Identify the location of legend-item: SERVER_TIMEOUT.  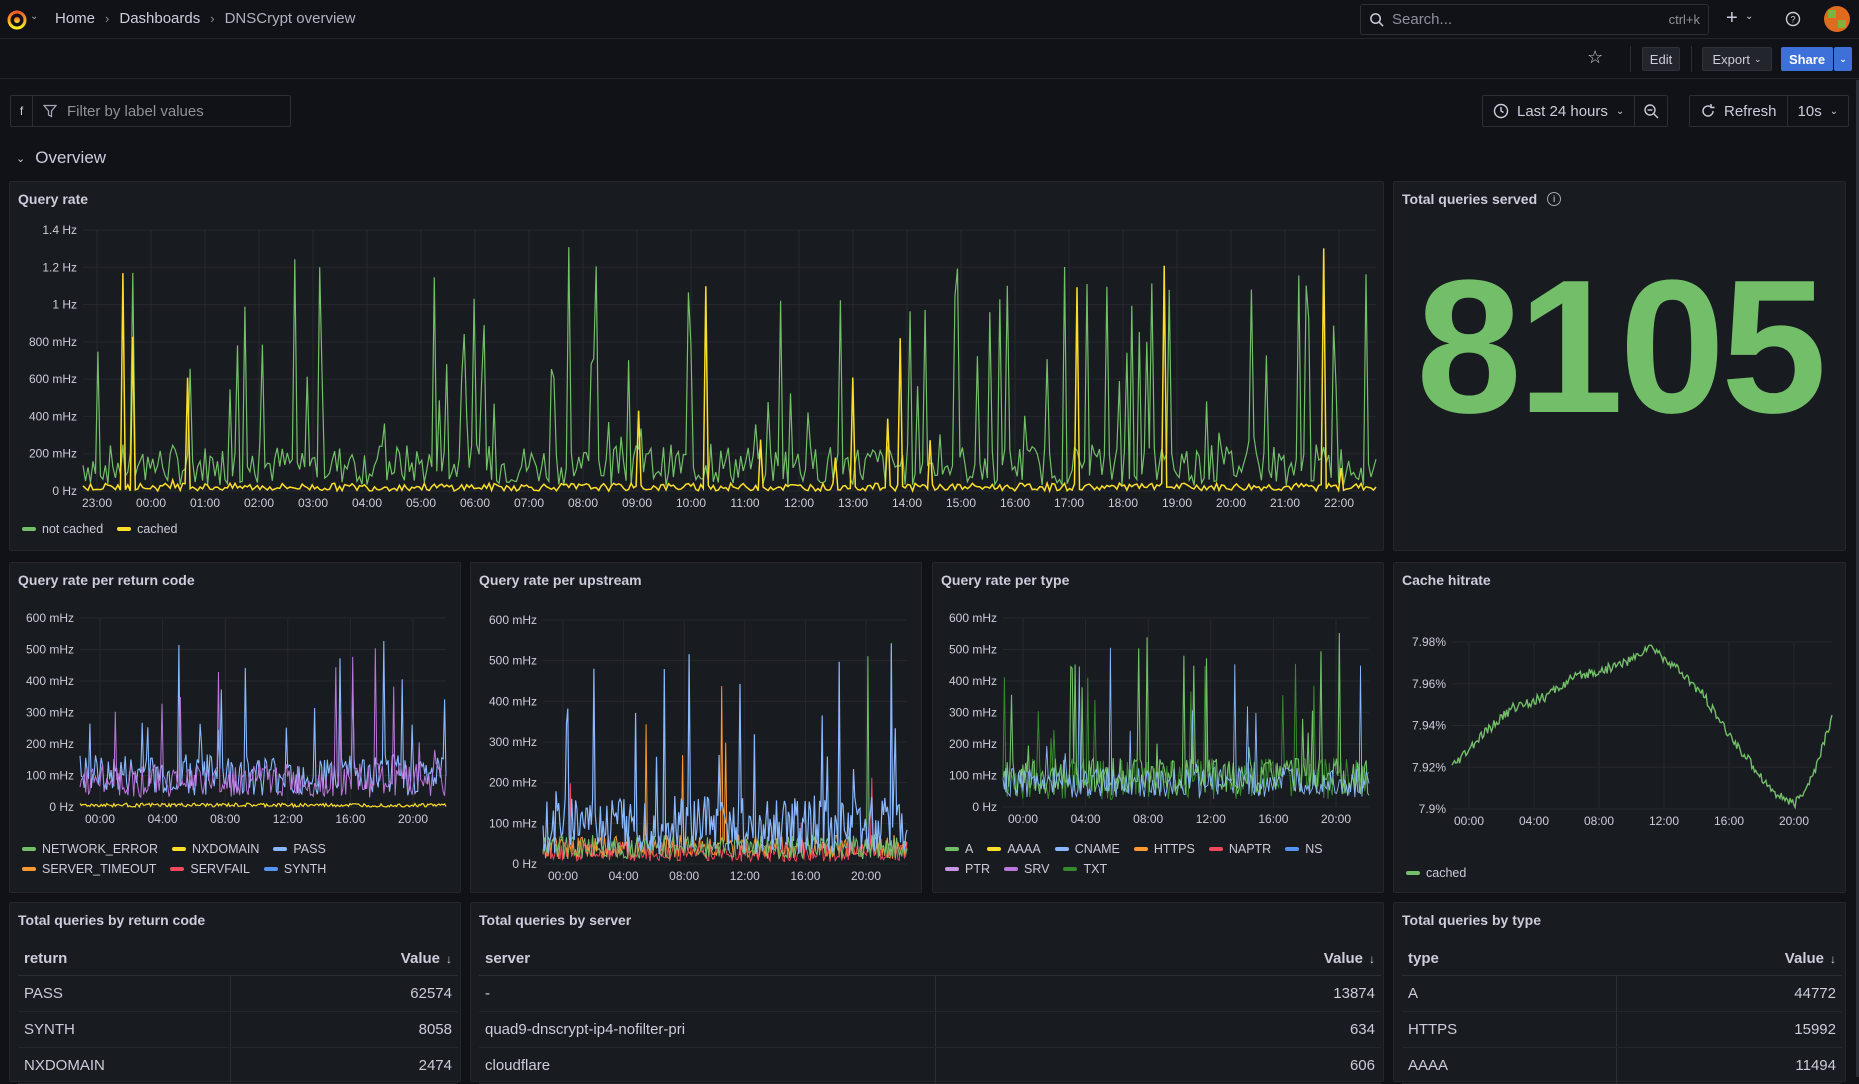
(89, 869).